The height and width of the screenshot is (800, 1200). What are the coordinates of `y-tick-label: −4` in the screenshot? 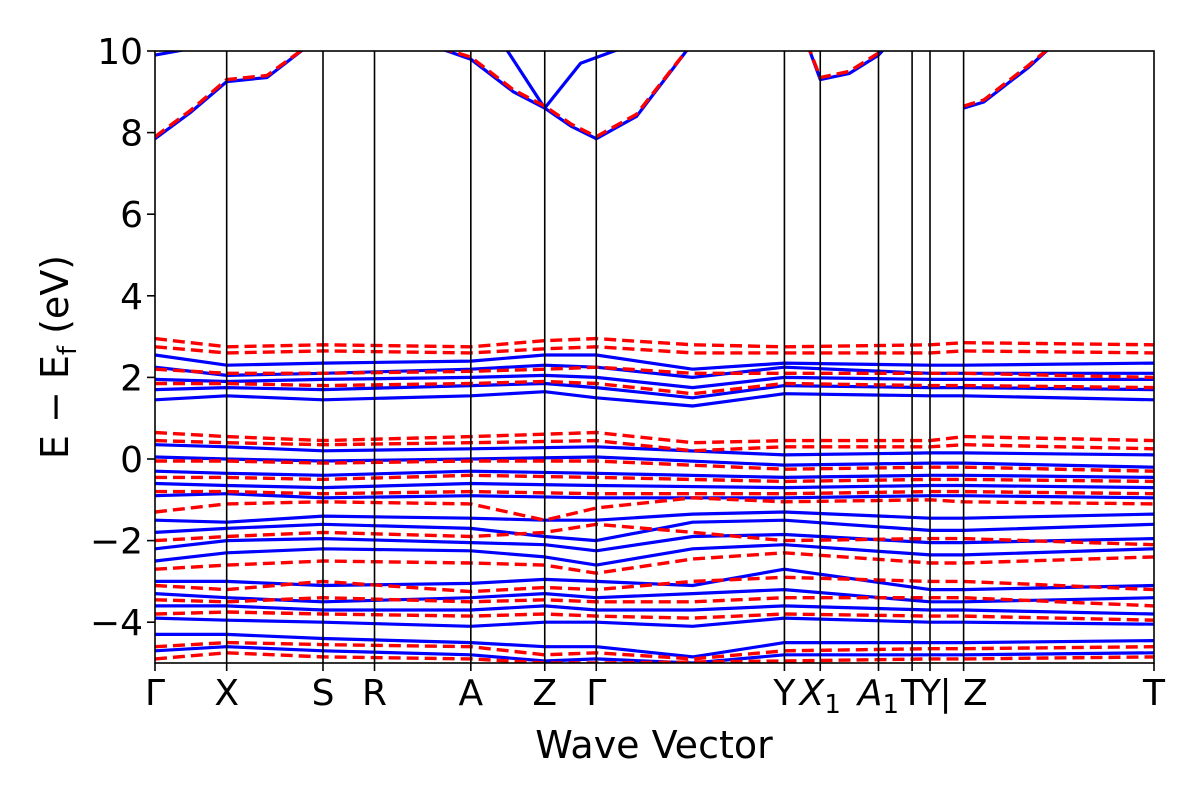 It's located at (116, 623).